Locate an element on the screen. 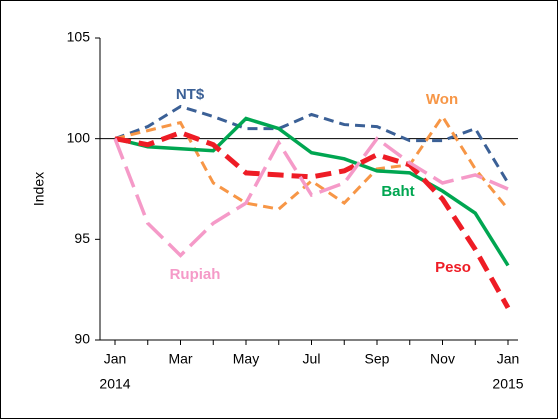  series-label: Won is located at coordinates (442, 99).